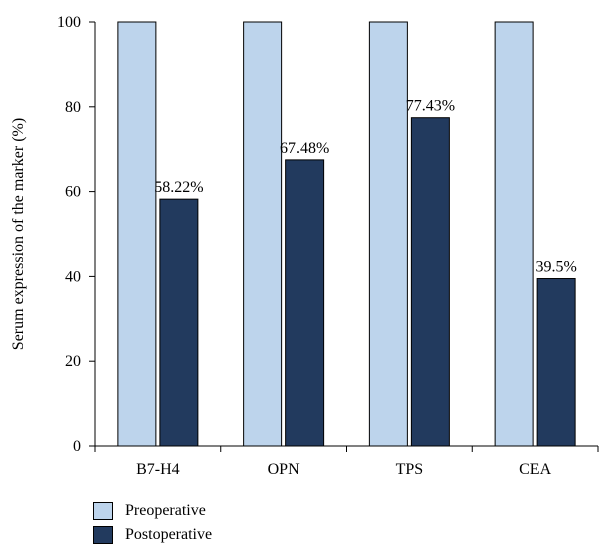 The width and height of the screenshot is (612, 548). What do you see at coordinates (388, 234) in the screenshot?
I see `bar-preoperative-tps` at bounding box center [388, 234].